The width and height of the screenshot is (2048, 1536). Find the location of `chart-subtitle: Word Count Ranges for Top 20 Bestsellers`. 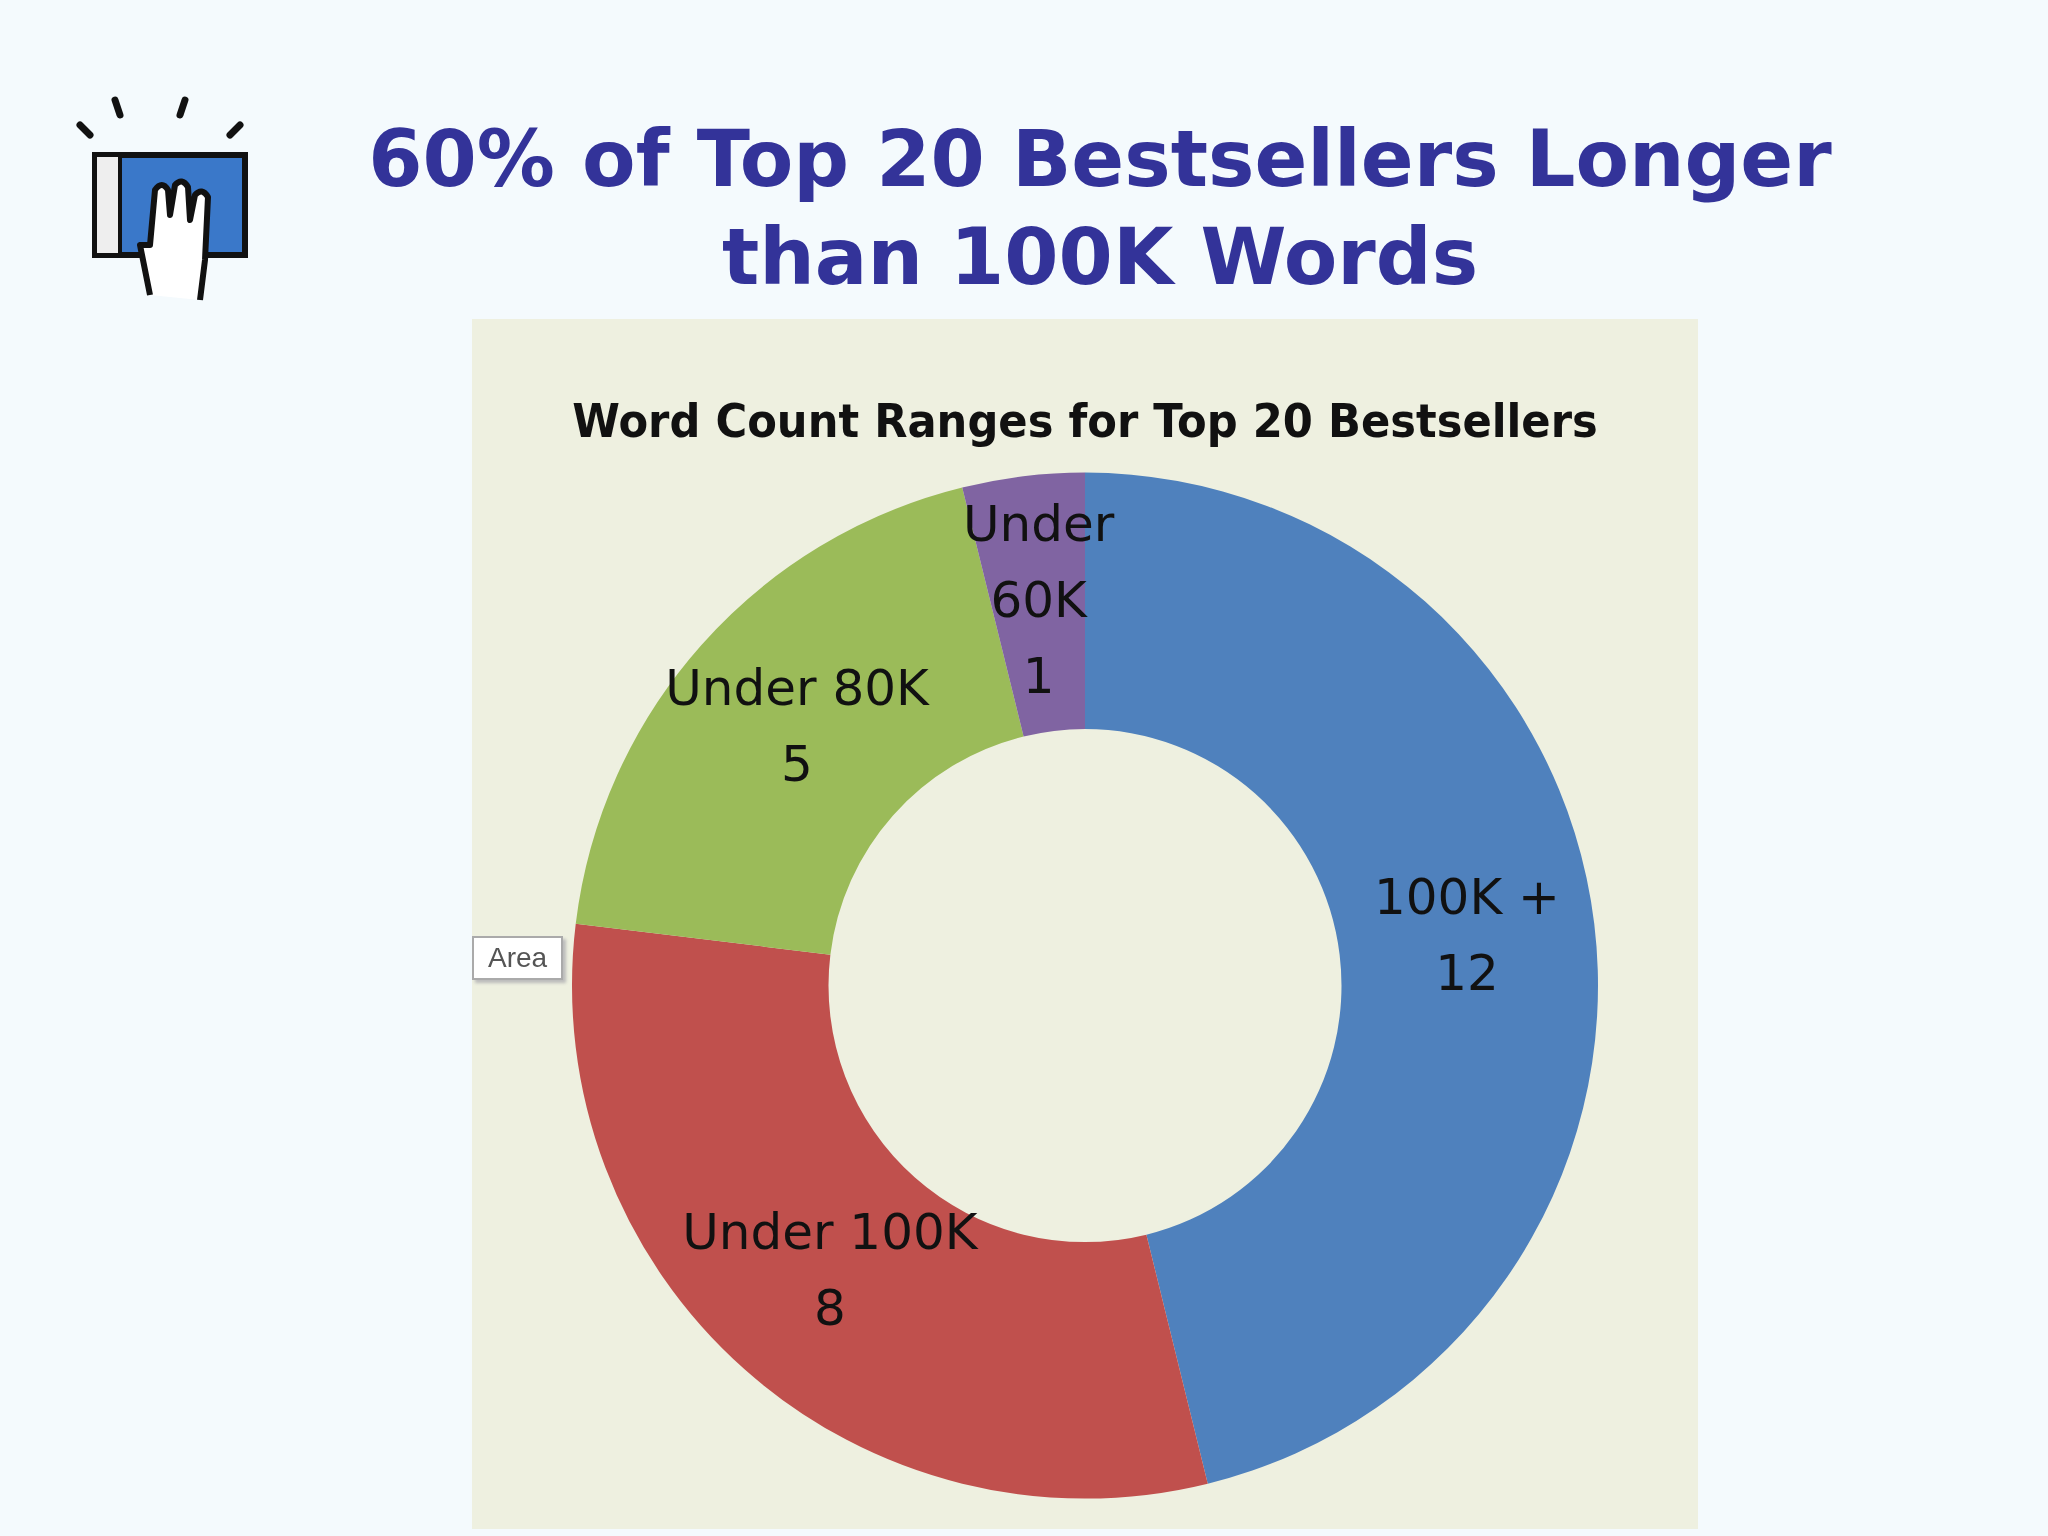

chart-subtitle: Word Count Ranges for Top 20 Bestsellers is located at coordinates (1085, 421).